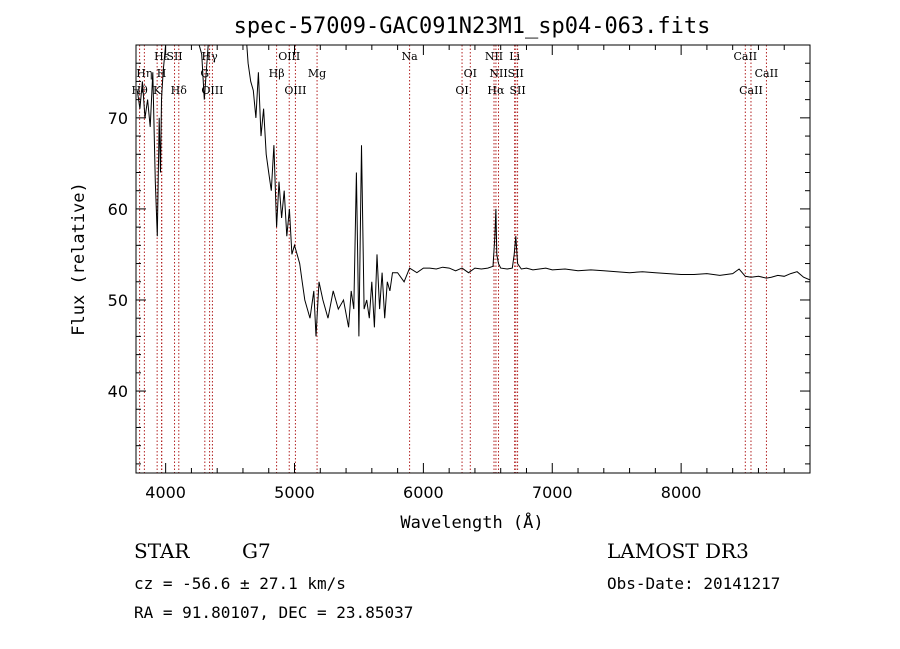  Describe the element at coordinates (470, 73) in the screenshot. I see `line-marker-label-15: OI` at that location.